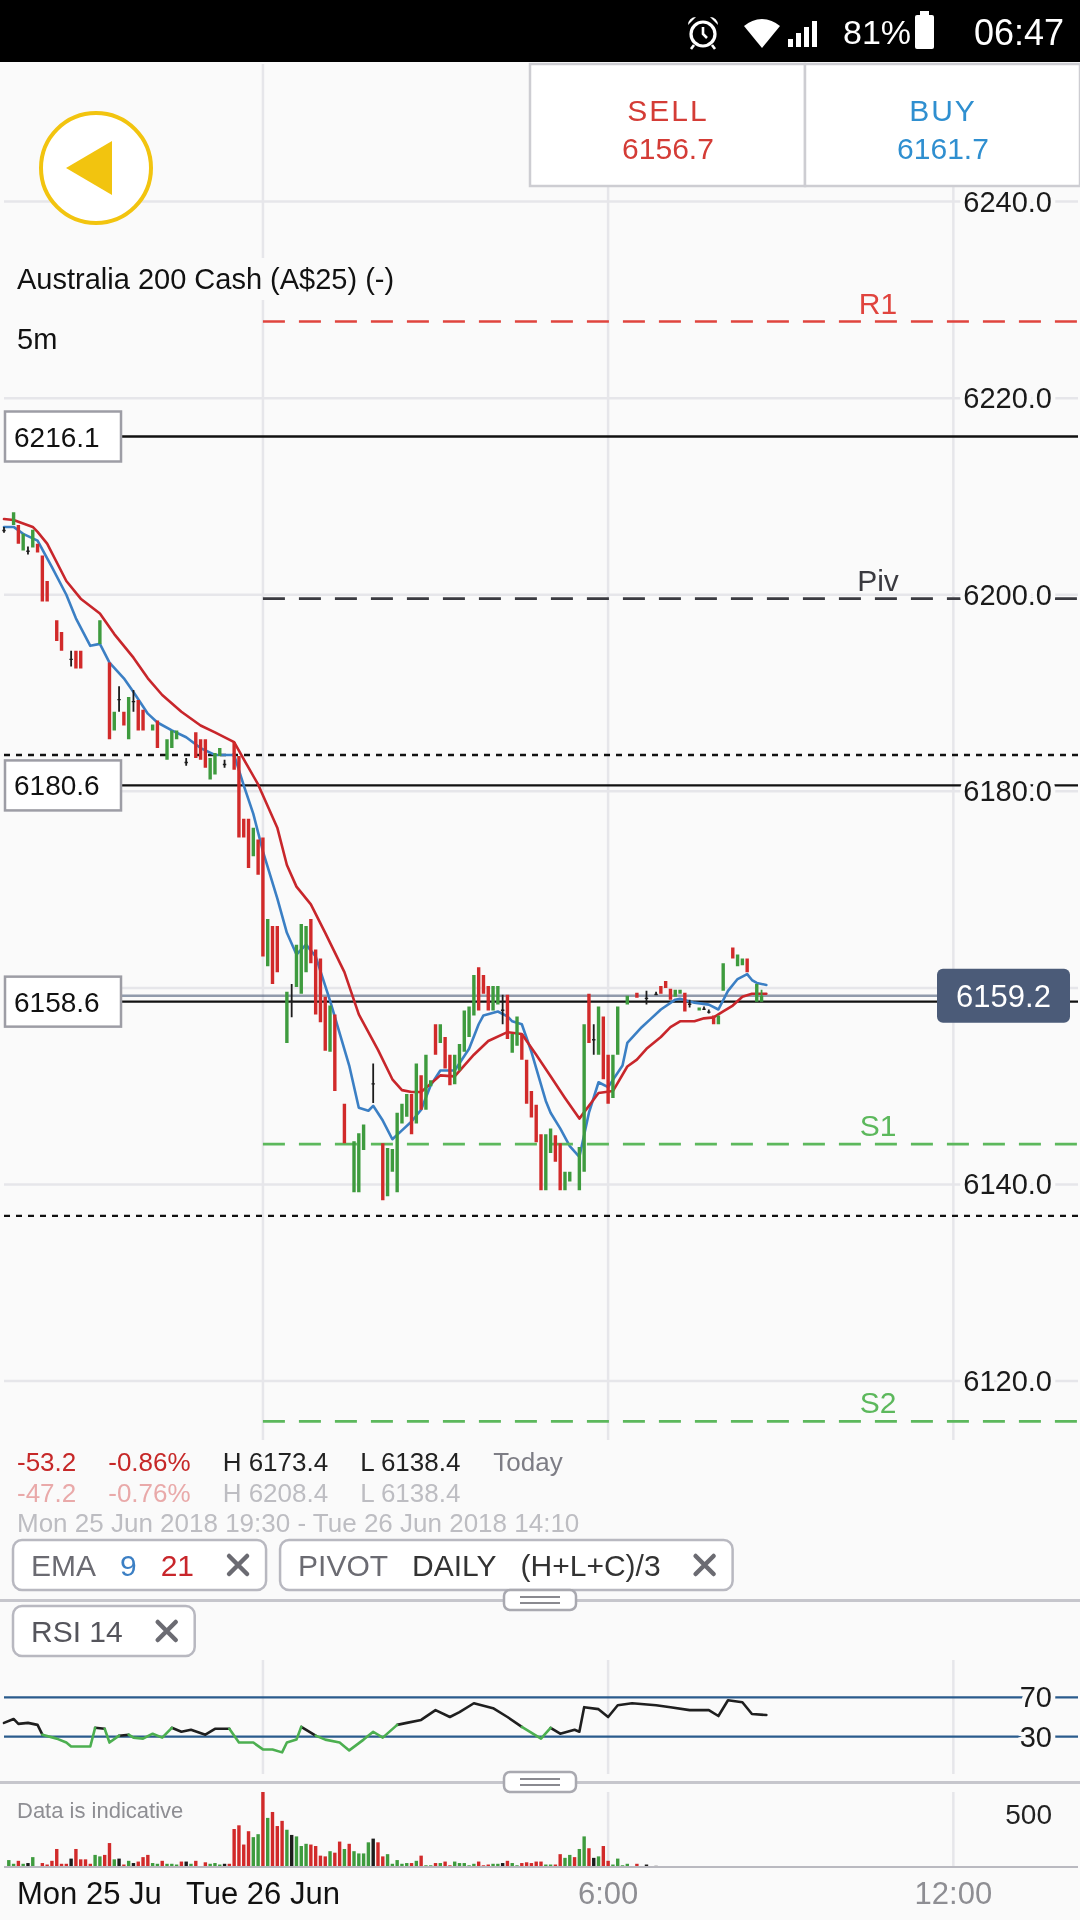 Image resolution: width=1080 pixels, height=1920 pixels. What do you see at coordinates (47, 1493) in the screenshot?
I see `text: -47.2` at bounding box center [47, 1493].